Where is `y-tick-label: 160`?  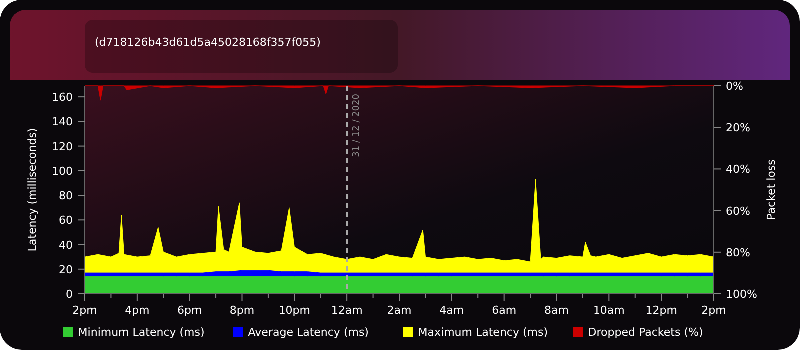
y-tick-label: 160 is located at coordinates (62, 97).